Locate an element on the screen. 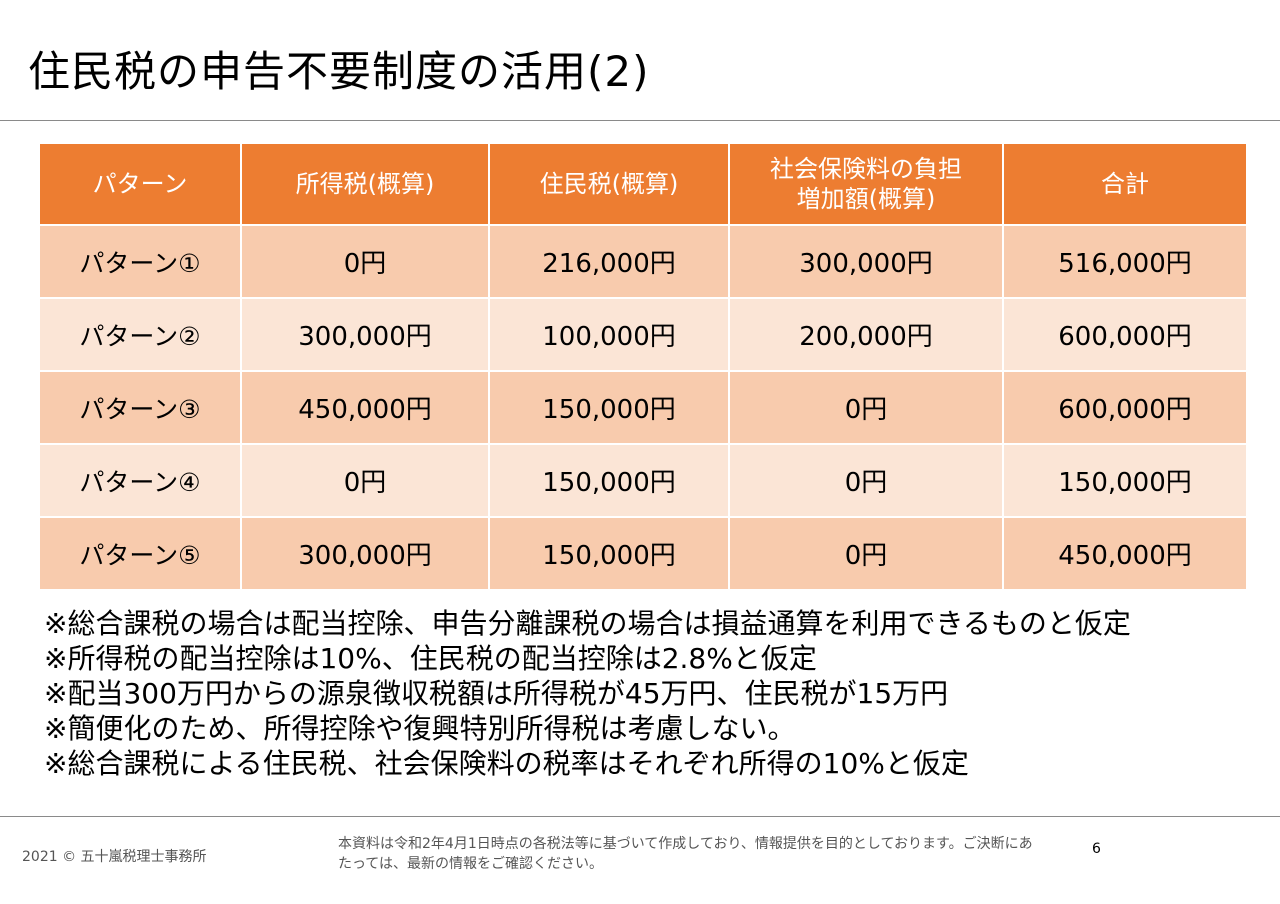 The width and height of the screenshot is (1280, 904). note-item: ※配当300万円からの源泉徴収税額は所得税が45万円、住民税が15万円 is located at coordinates (496, 693).